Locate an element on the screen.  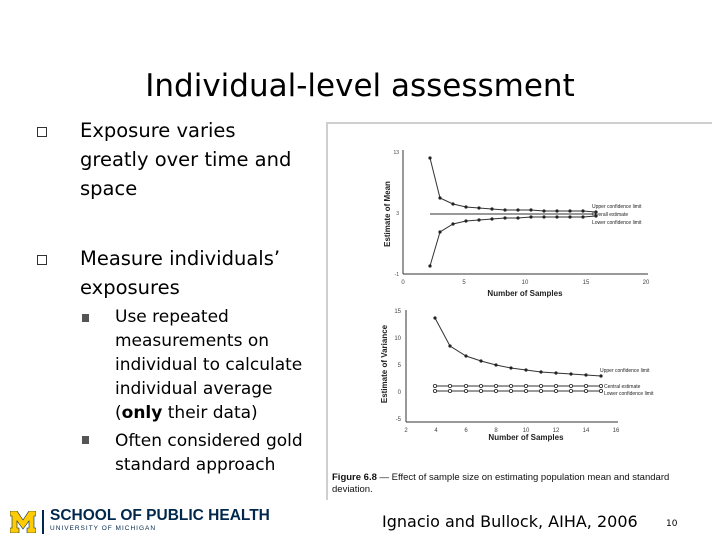
bottom-x-tick: 16 is located at coordinates (616, 431).